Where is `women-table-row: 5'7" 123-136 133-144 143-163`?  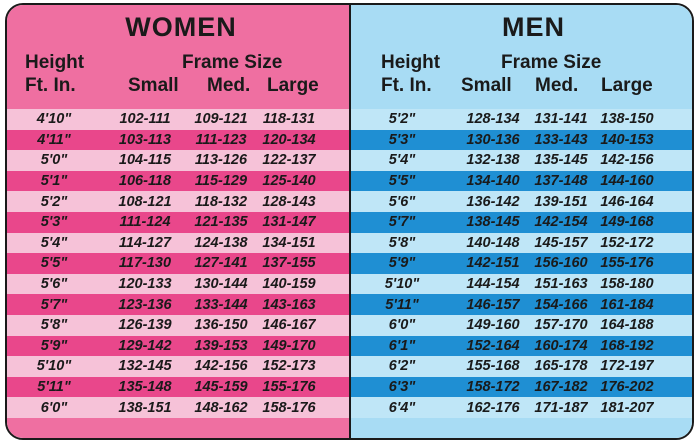 women-table-row: 5'7" 123-136 133-144 143-163 is located at coordinates (178, 304).